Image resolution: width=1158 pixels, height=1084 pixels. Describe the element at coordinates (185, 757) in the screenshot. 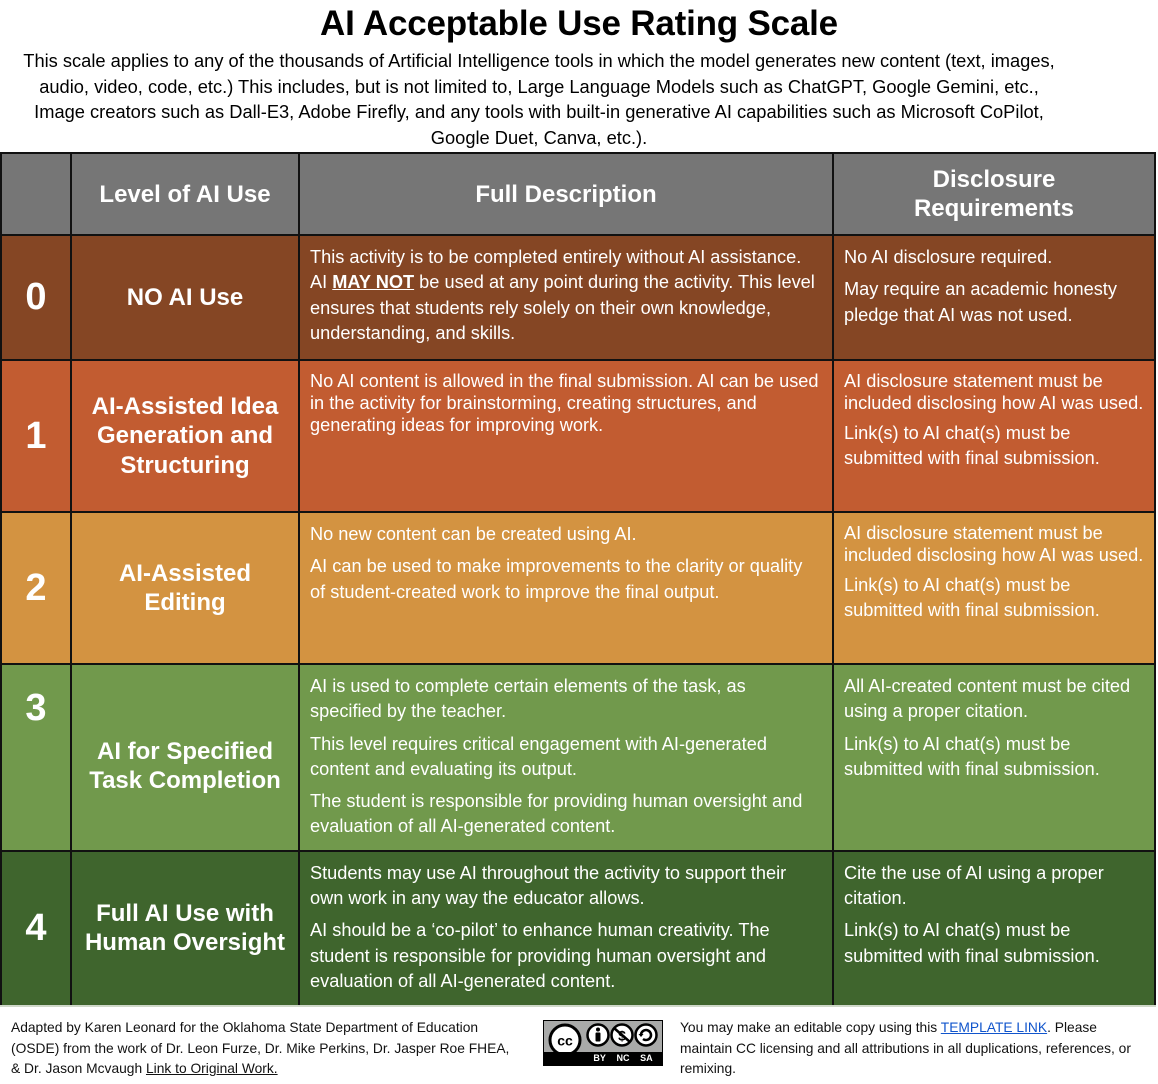

I see `level-name: AI for Specified Task Completion` at that location.